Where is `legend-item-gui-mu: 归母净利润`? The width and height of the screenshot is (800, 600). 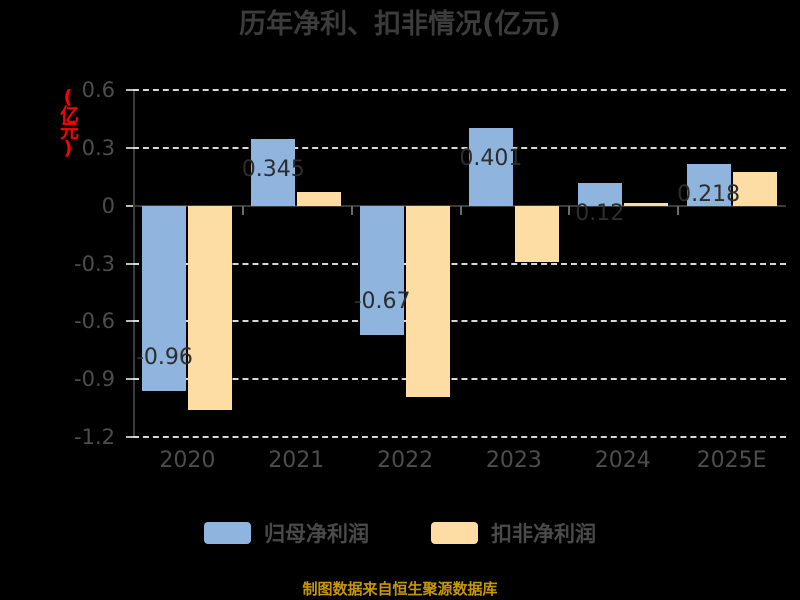
legend-item-gui-mu: 归母净利润 is located at coordinates (286, 533).